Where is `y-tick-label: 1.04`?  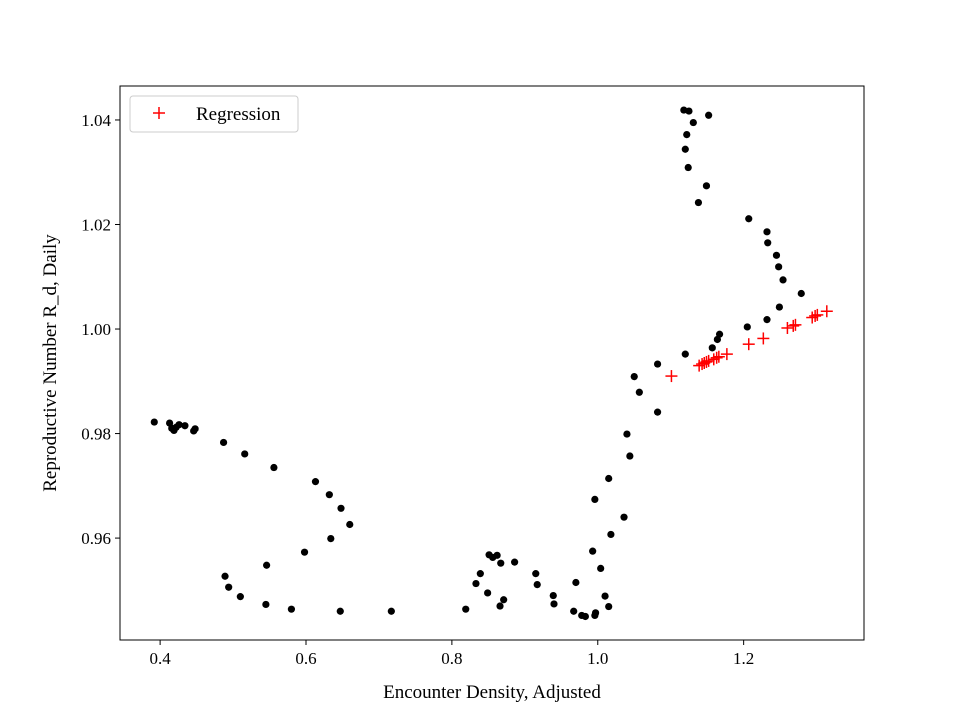 y-tick-label: 1.04 is located at coordinates (96, 120).